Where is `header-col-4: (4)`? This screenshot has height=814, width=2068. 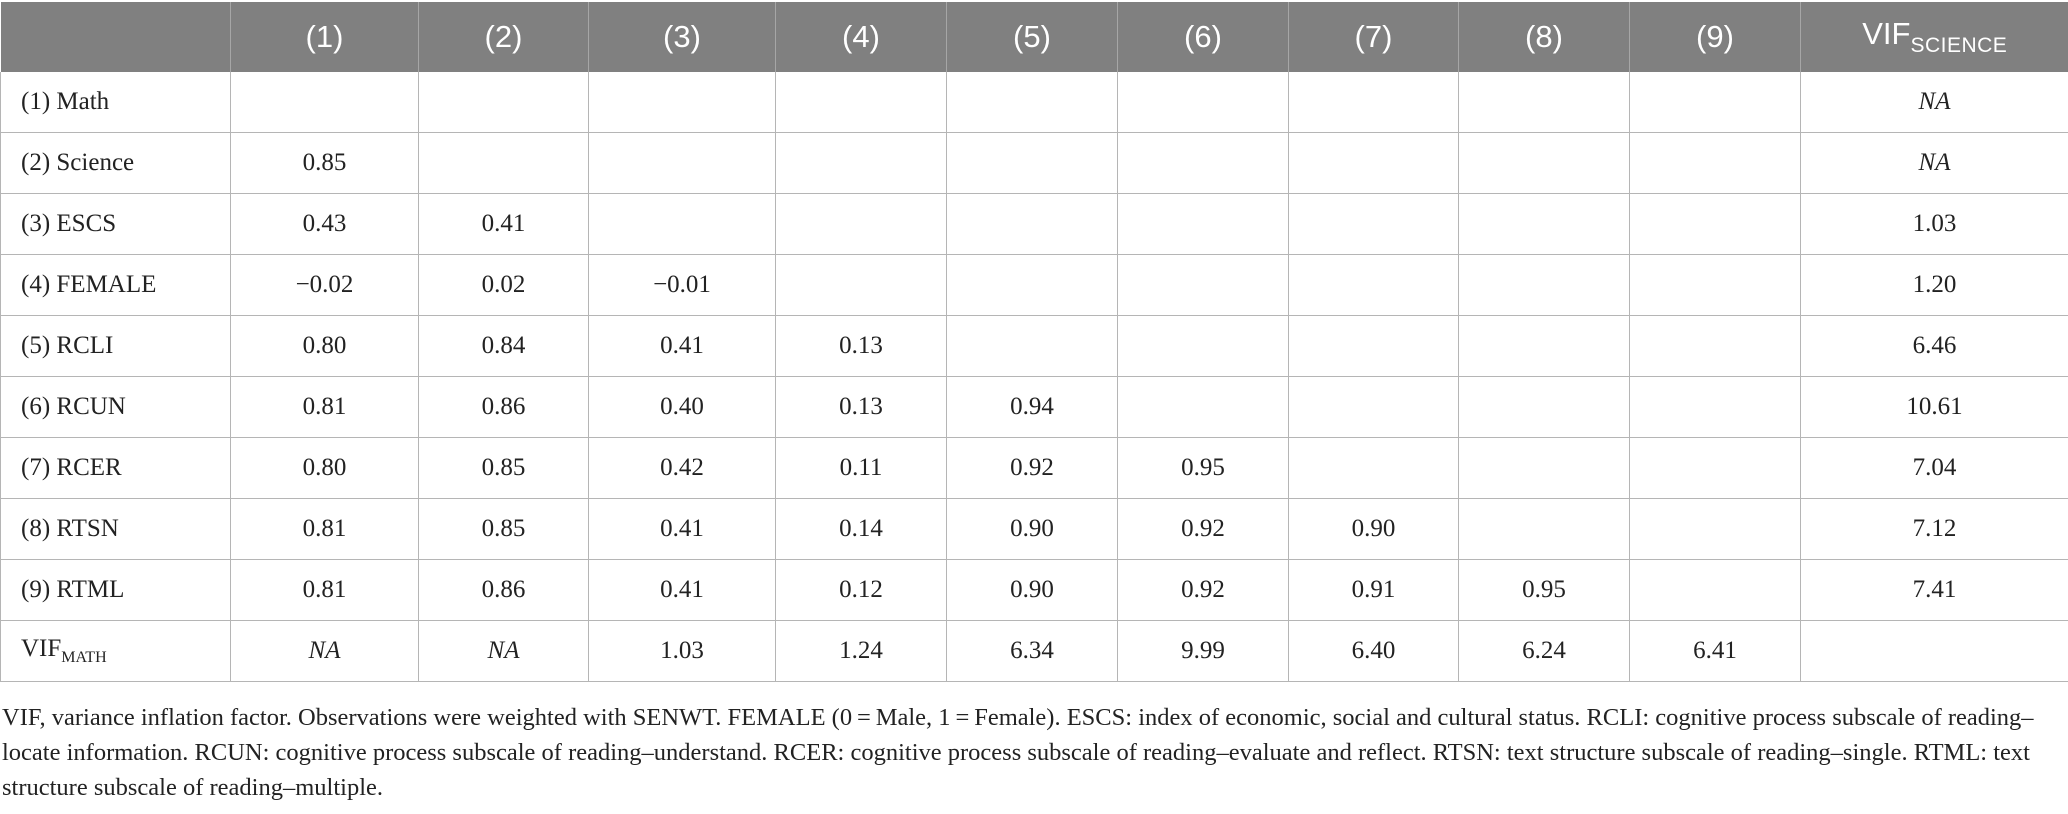 header-col-4: (4) is located at coordinates (861, 37).